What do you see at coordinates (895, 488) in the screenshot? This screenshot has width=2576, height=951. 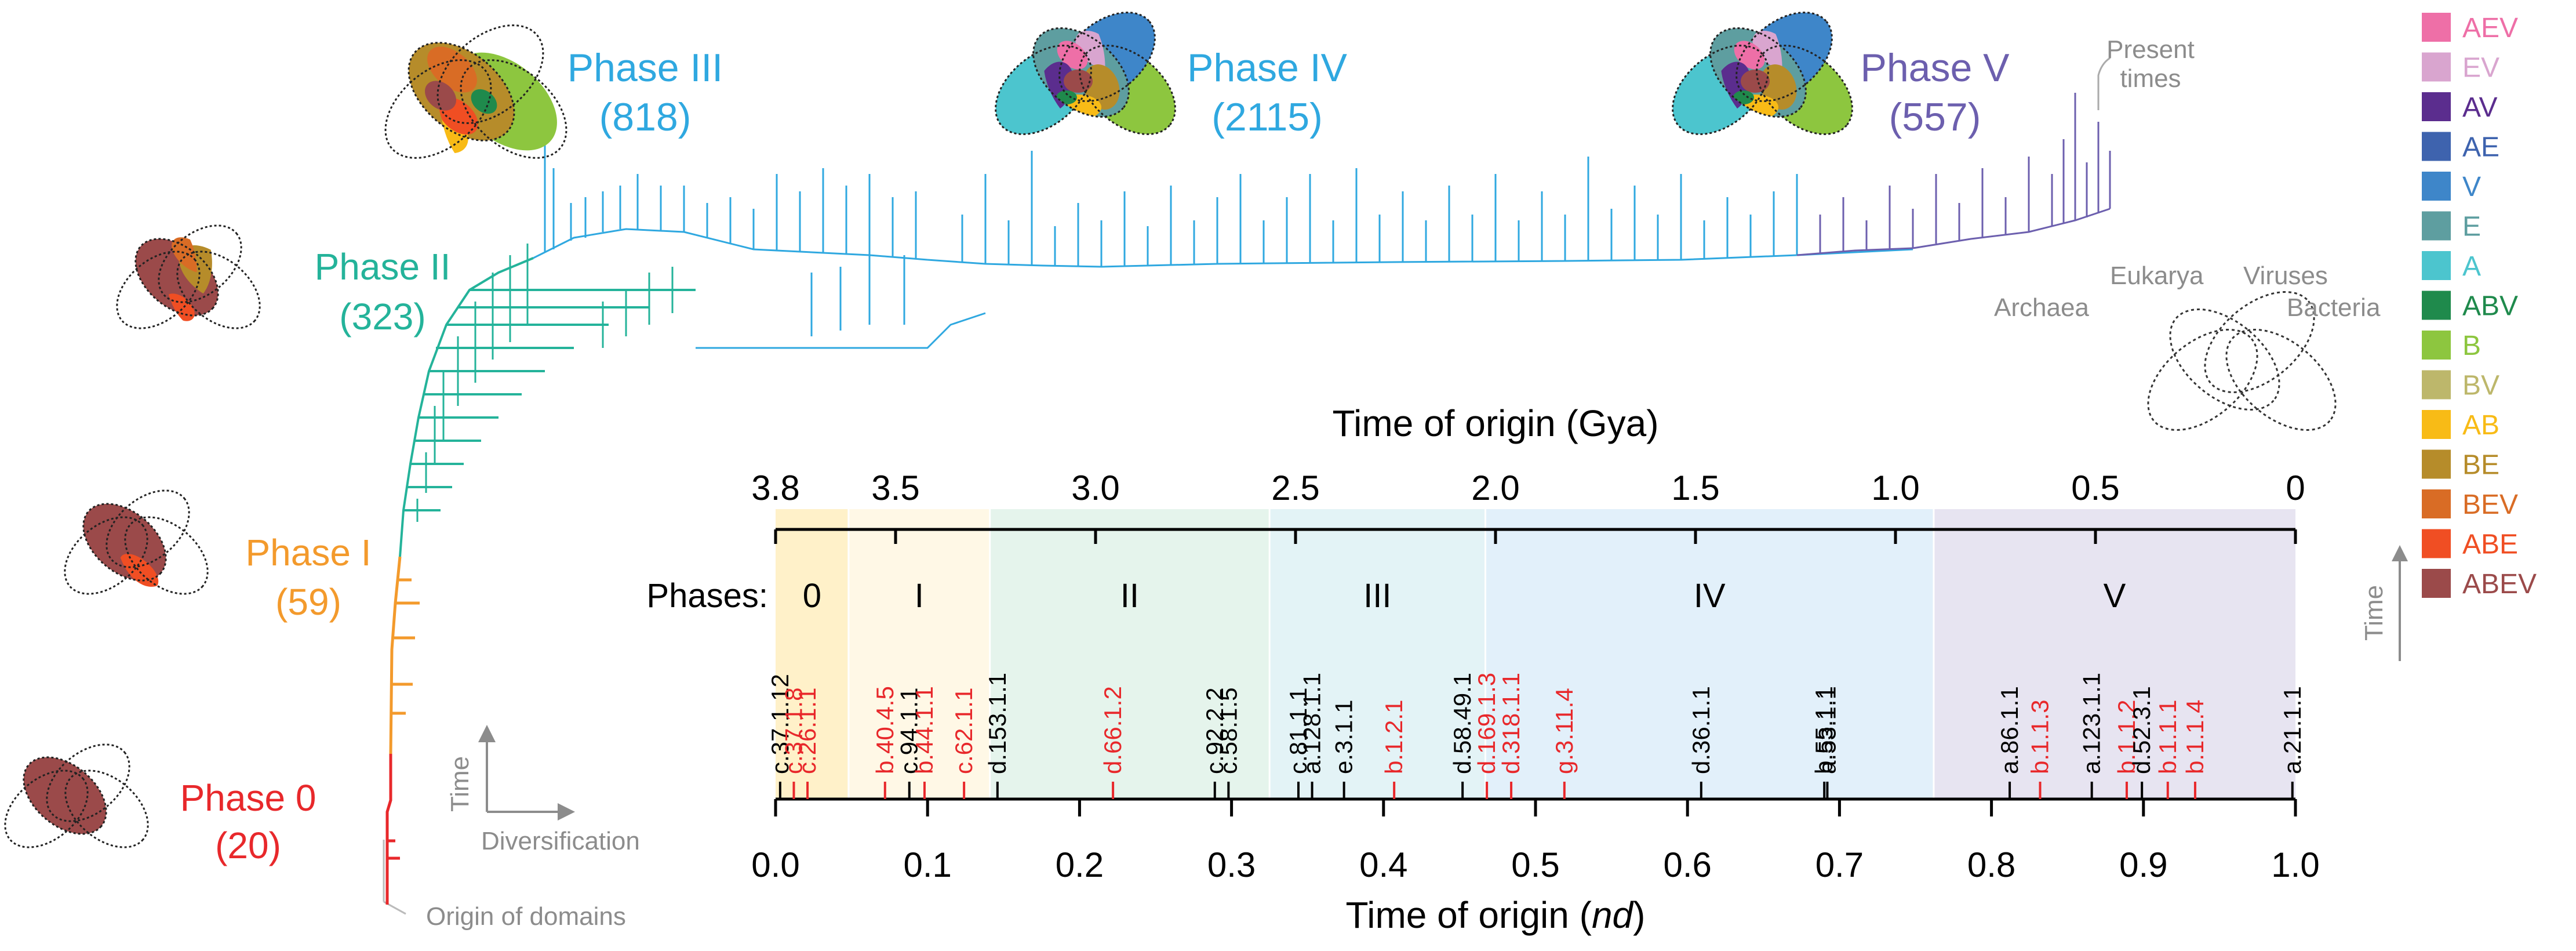 I see `gya-tick-label: 3.5` at bounding box center [895, 488].